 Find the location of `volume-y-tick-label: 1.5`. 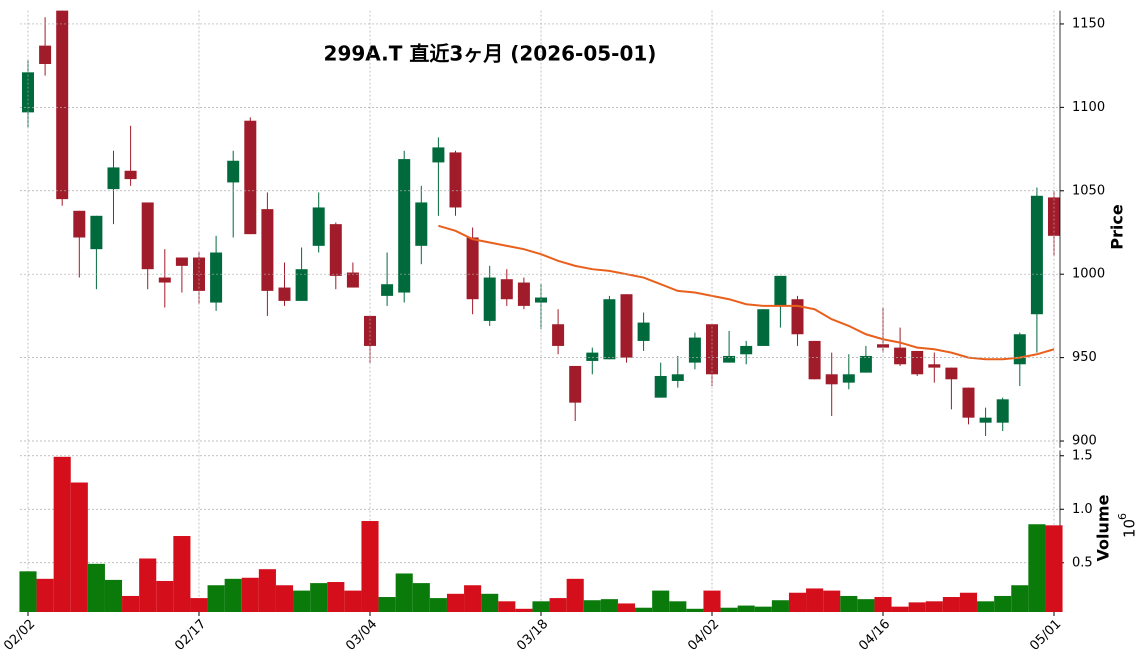

volume-y-tick-label: 1.5 is located at coordinates (1082, 455).